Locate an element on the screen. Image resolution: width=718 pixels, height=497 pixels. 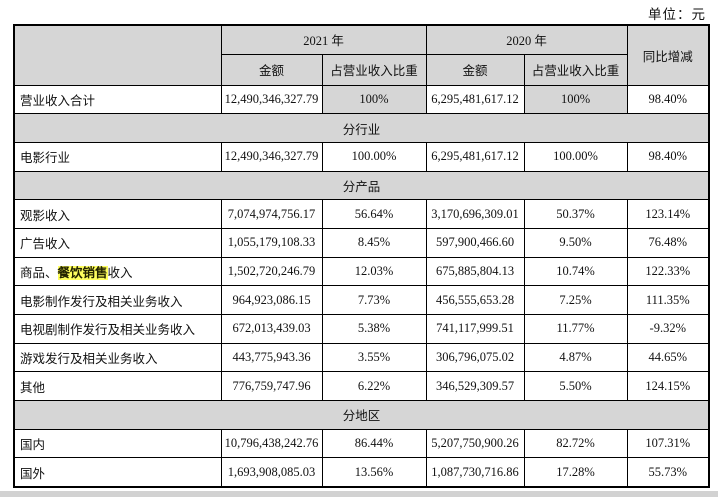
cell-value: 12.03% is located at coordinates (374, 271).